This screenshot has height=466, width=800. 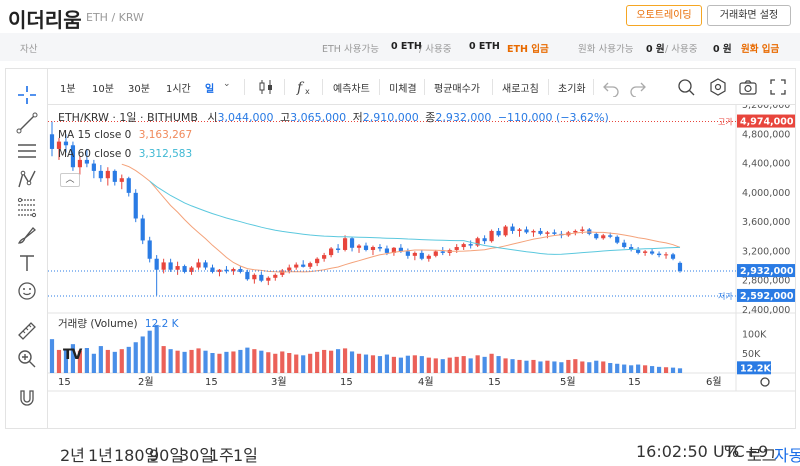 I want to click on interval-1h: 1시간, so click(x=178, y=89).